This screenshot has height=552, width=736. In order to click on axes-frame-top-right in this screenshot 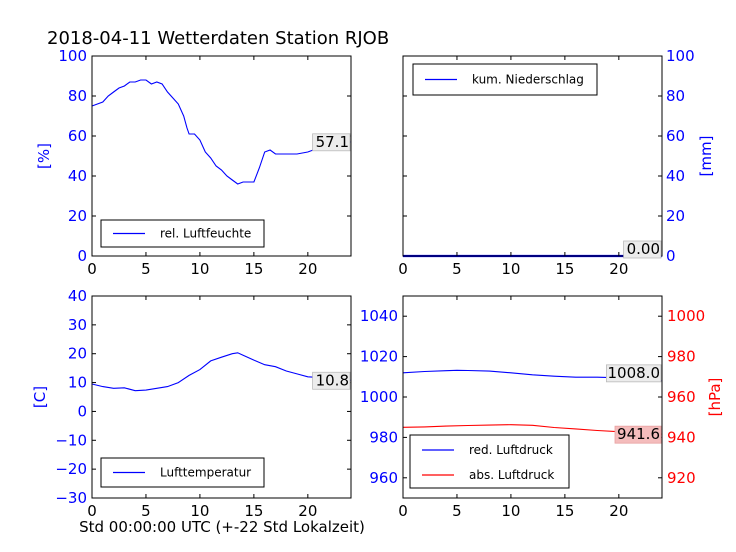, I will do `click(532, 156)`.